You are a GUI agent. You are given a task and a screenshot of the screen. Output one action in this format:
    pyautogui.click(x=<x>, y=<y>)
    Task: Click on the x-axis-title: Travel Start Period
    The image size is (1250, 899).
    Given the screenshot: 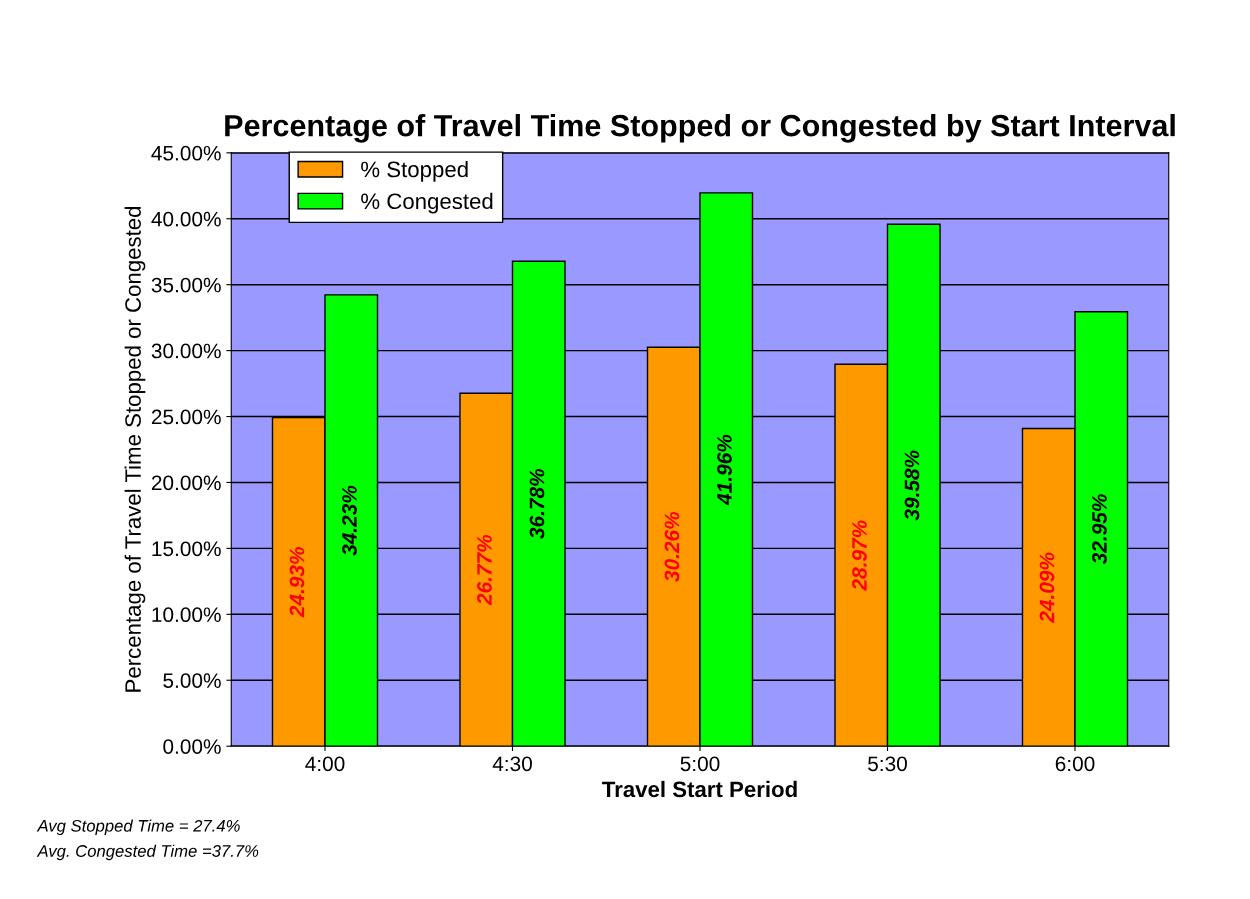 What is the action you would take?
    pyautogui.click(x=699, y=789)
    